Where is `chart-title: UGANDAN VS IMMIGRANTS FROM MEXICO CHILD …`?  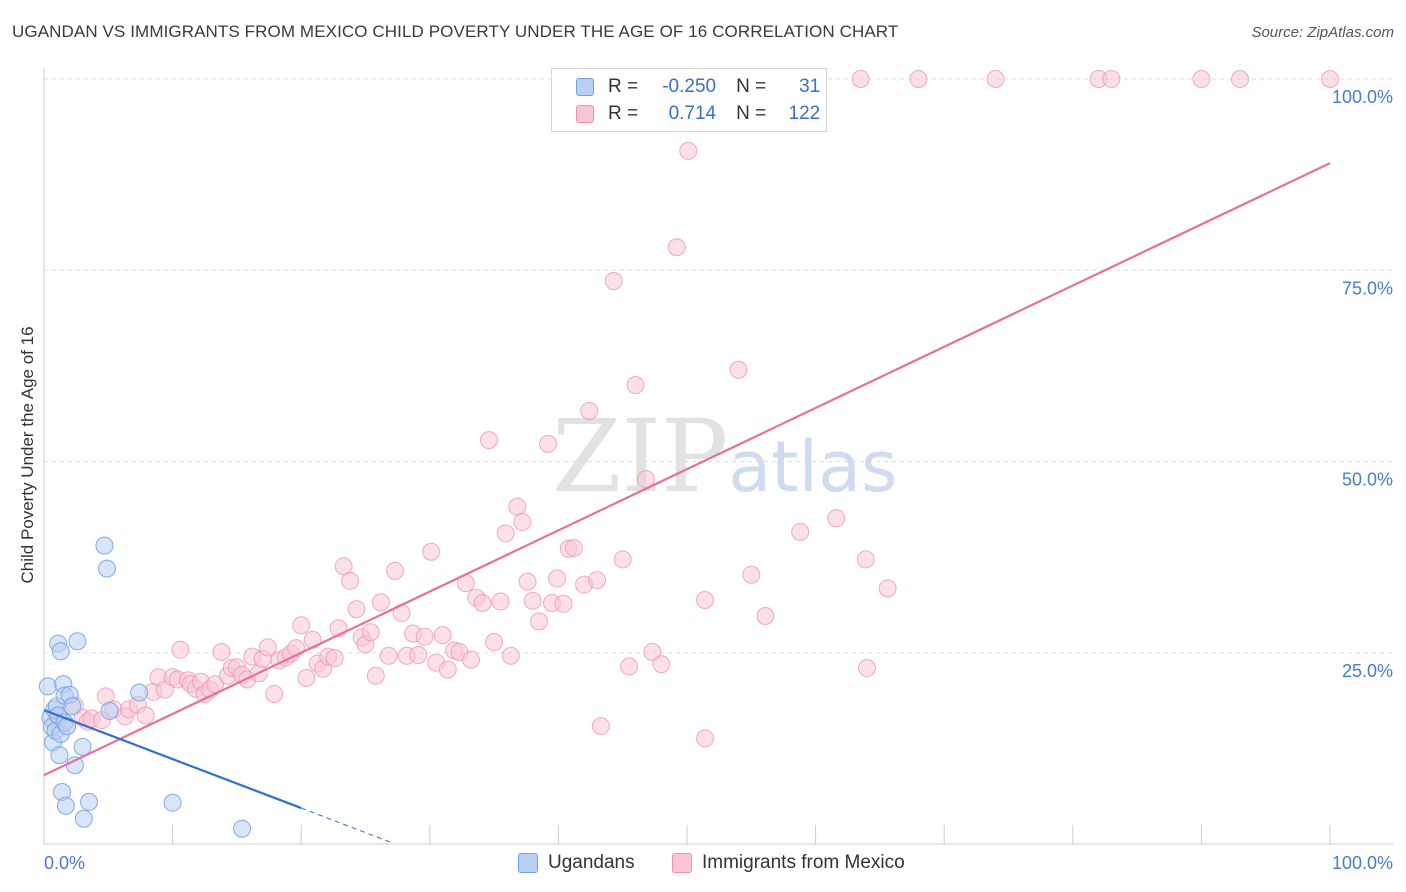 chart-title: UGANDAN VS IMMIGRANTS FROM MEXICO CHILD … is located at coordinates (455, 31).